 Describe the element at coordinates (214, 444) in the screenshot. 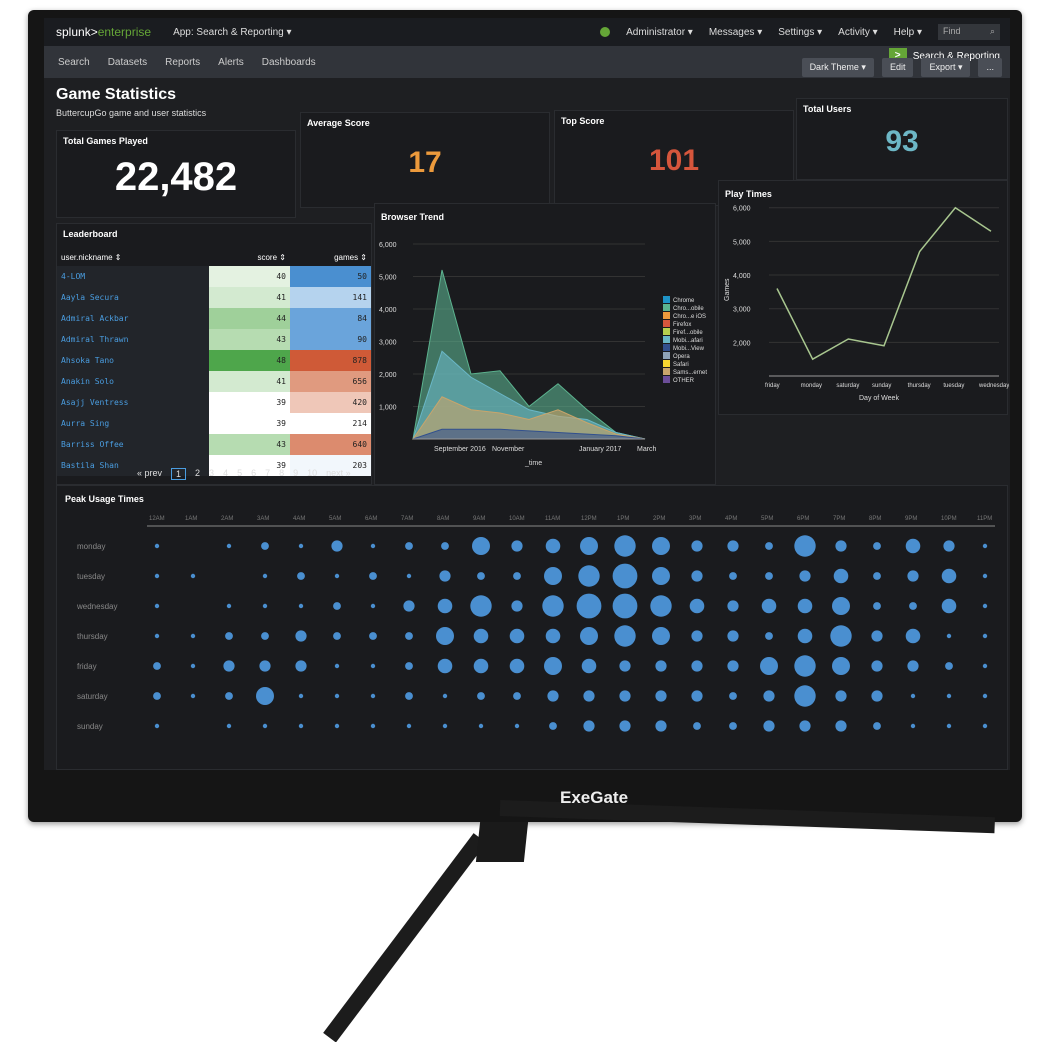

I see `table-row: Barriss Offee 43 640` at that location.